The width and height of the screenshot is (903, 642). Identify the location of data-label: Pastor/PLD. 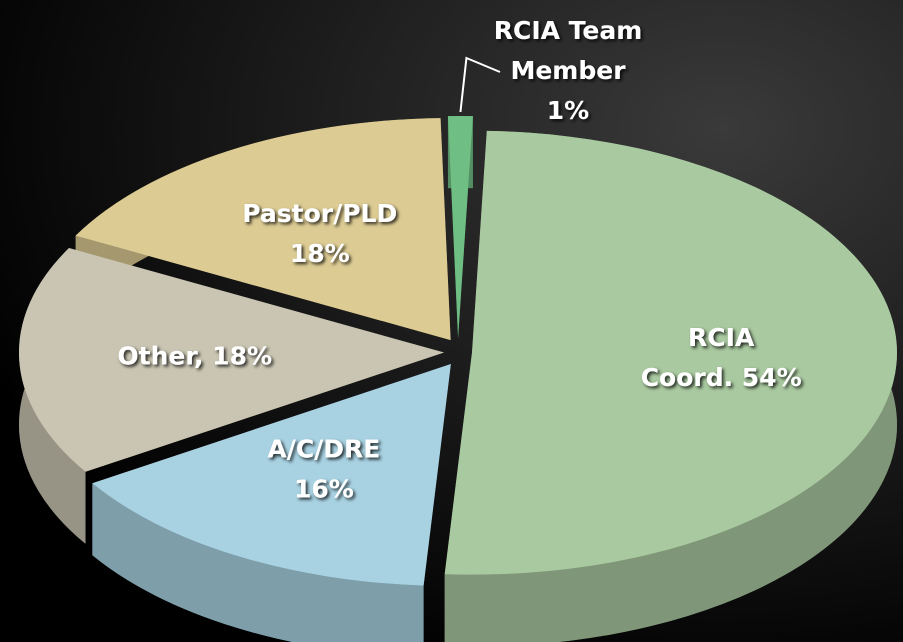
(319, 213).